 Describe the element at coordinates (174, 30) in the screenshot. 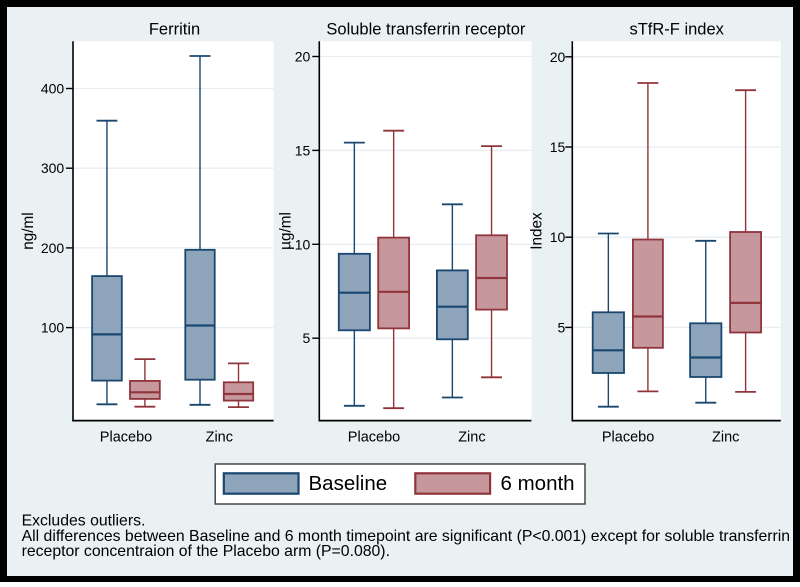

I see `svg-text: Ferritin` at that location.